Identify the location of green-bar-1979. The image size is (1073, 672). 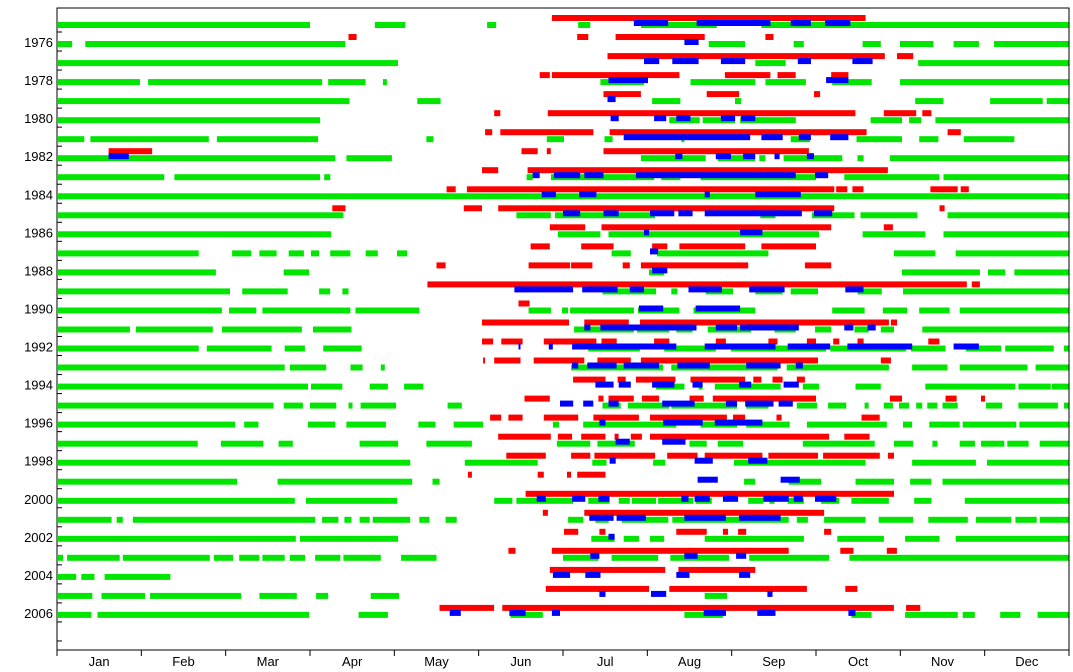
(429, 101).